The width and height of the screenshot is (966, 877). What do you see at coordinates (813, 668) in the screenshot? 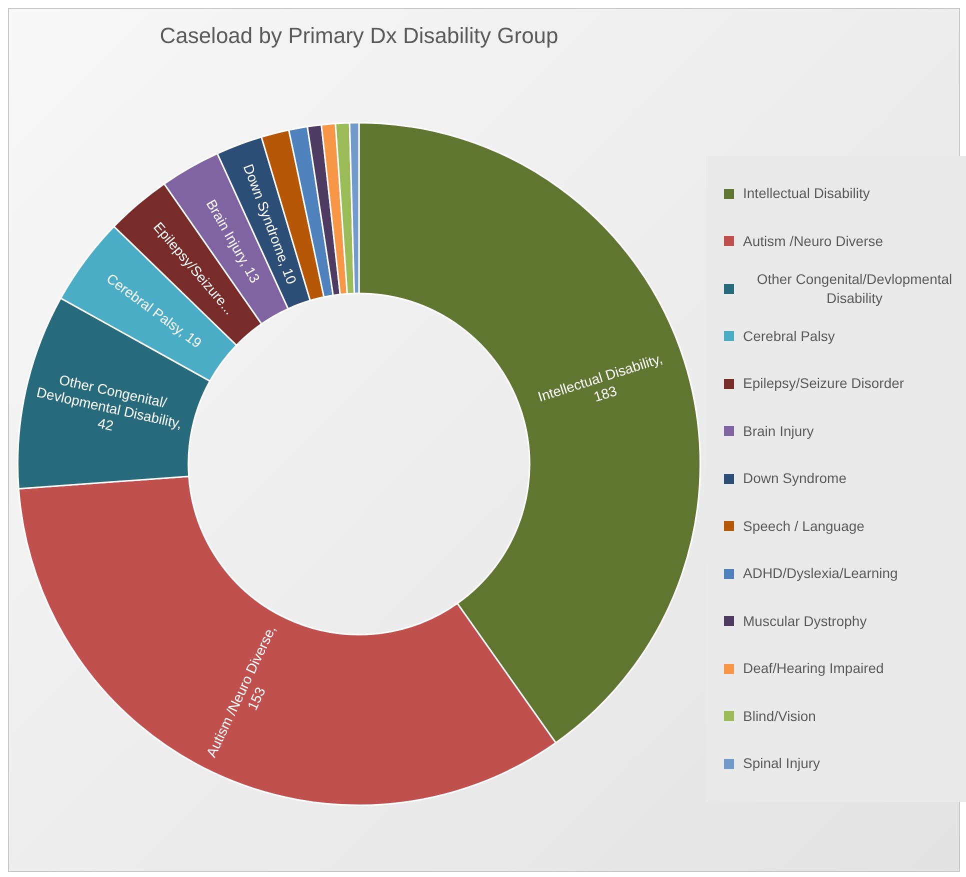
I see `legend-label: Deaf/Hearing Impaired` at bounding box center [813, 668].